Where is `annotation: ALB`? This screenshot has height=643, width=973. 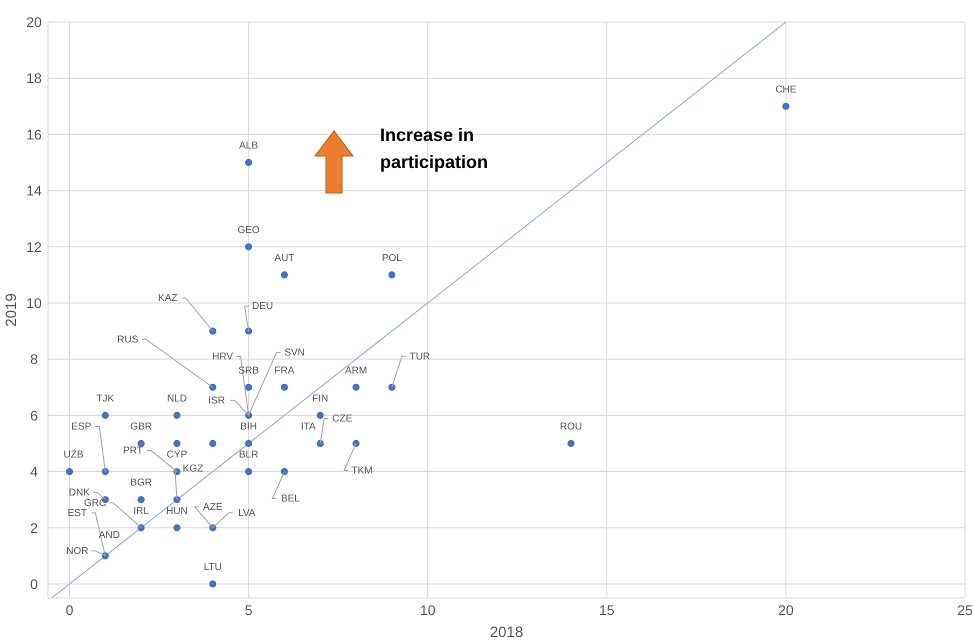 annotation: ALB is located at coordinates (248, 146).